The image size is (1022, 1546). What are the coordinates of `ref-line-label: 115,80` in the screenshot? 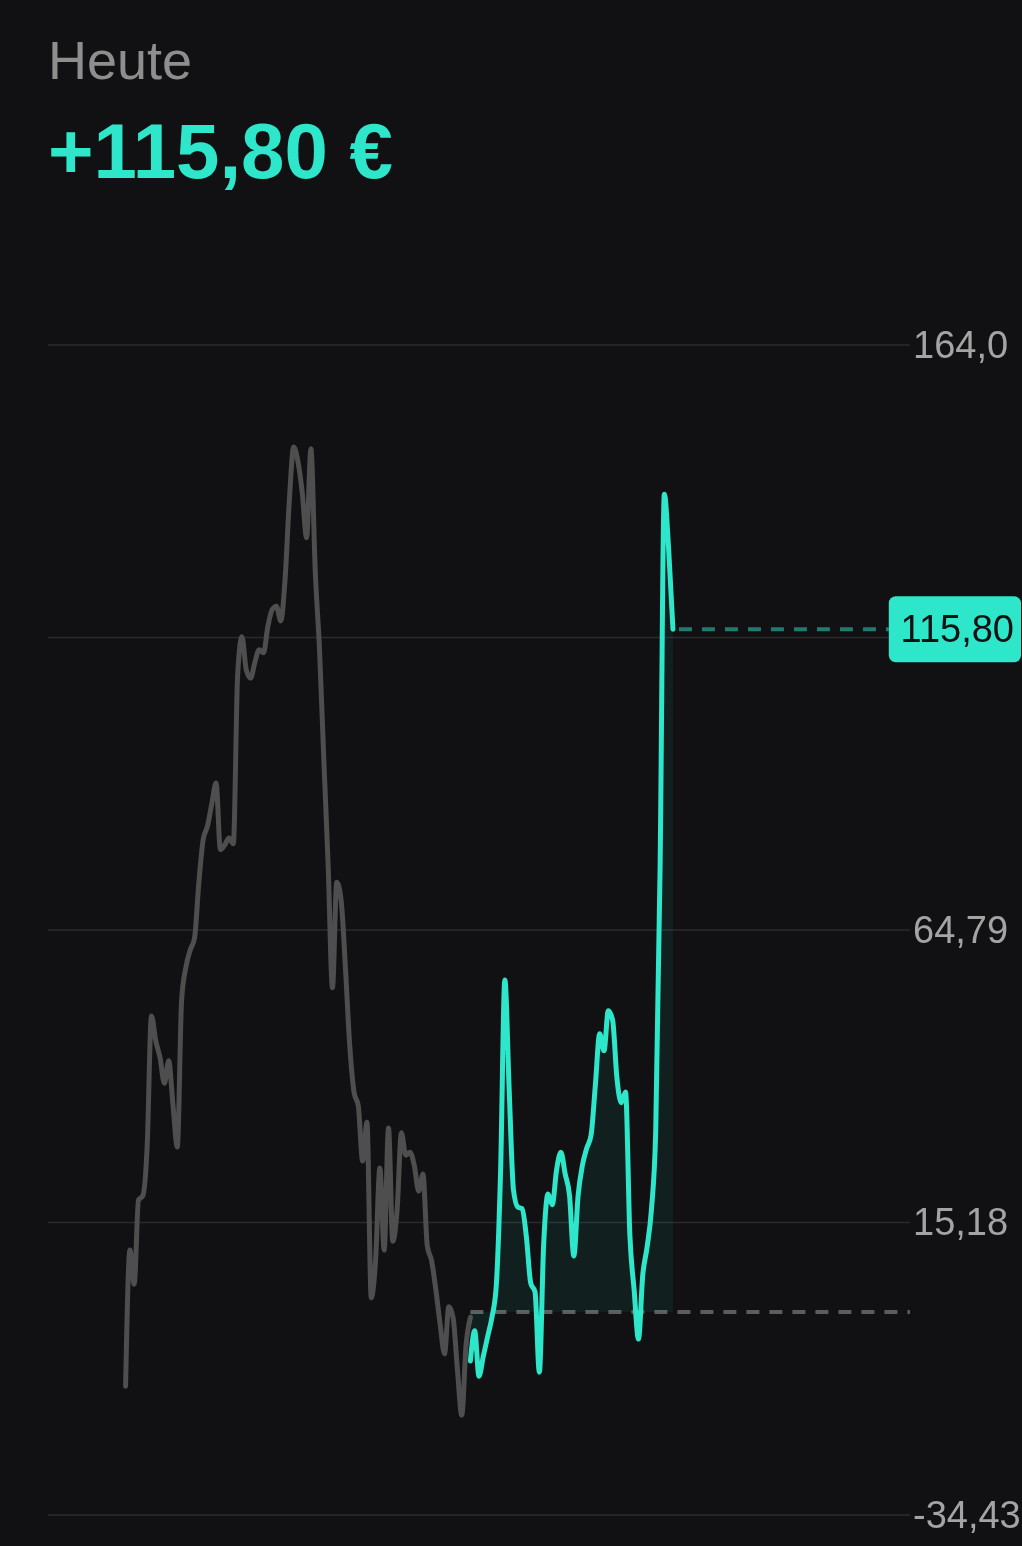 It's located at (957, 629).